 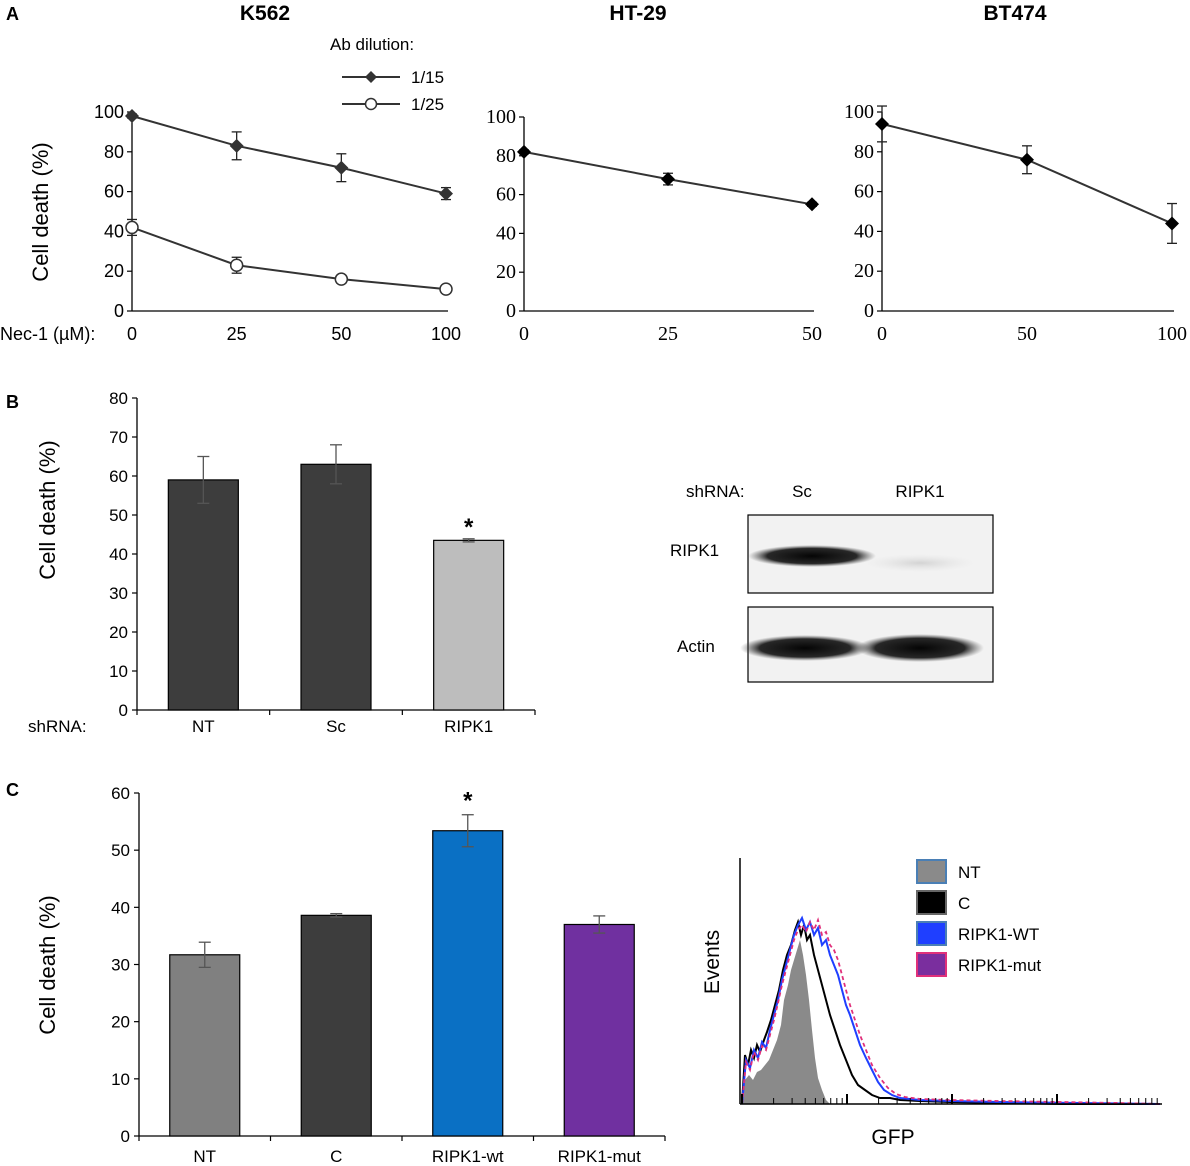 I want to click on legend-label: NT, so click(x=969, y=872).